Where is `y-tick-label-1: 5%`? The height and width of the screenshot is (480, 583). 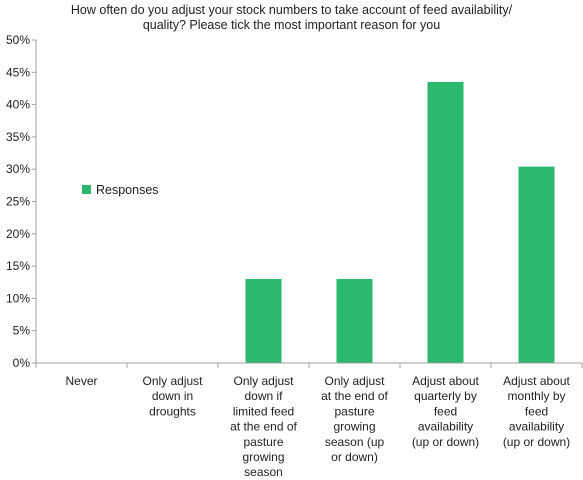
y-tick-label-1: 5% is located at coordinates (22, 331).